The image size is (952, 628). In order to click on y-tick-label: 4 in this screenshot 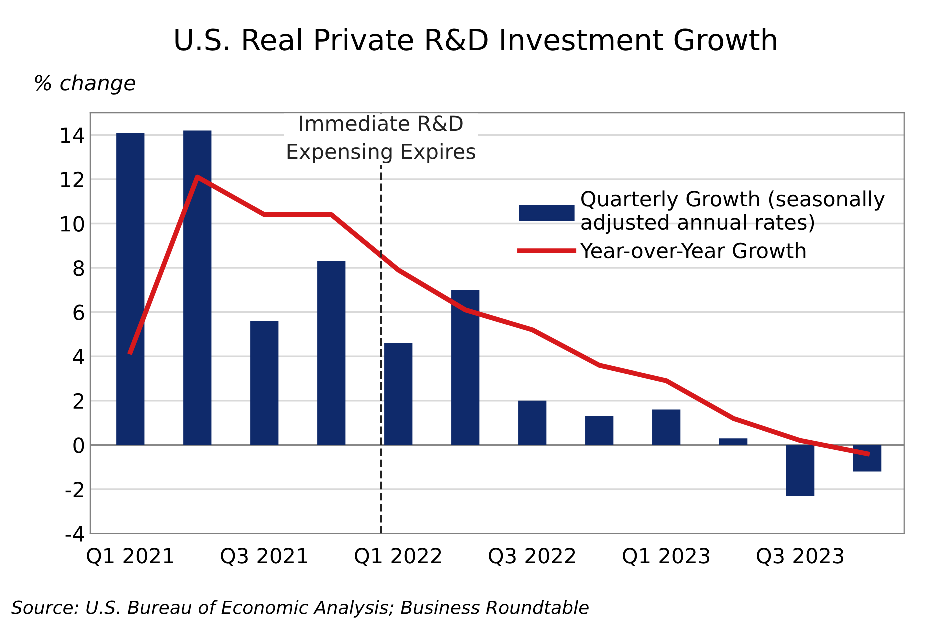, I will do `click(78, 357)`.